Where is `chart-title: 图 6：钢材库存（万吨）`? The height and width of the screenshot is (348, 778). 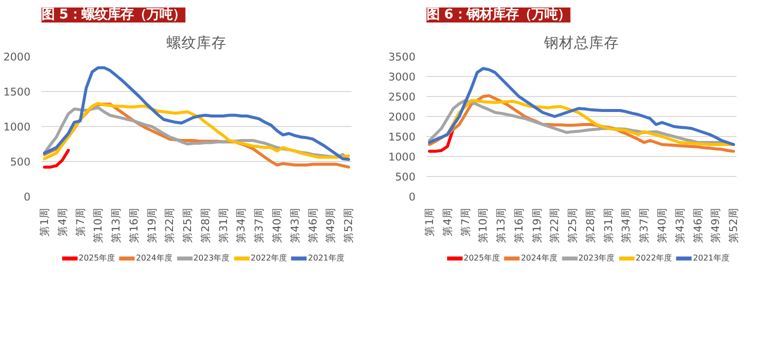 chart-title: 图 6：钢材库存（万吨） is located at coordinates (498, 14).